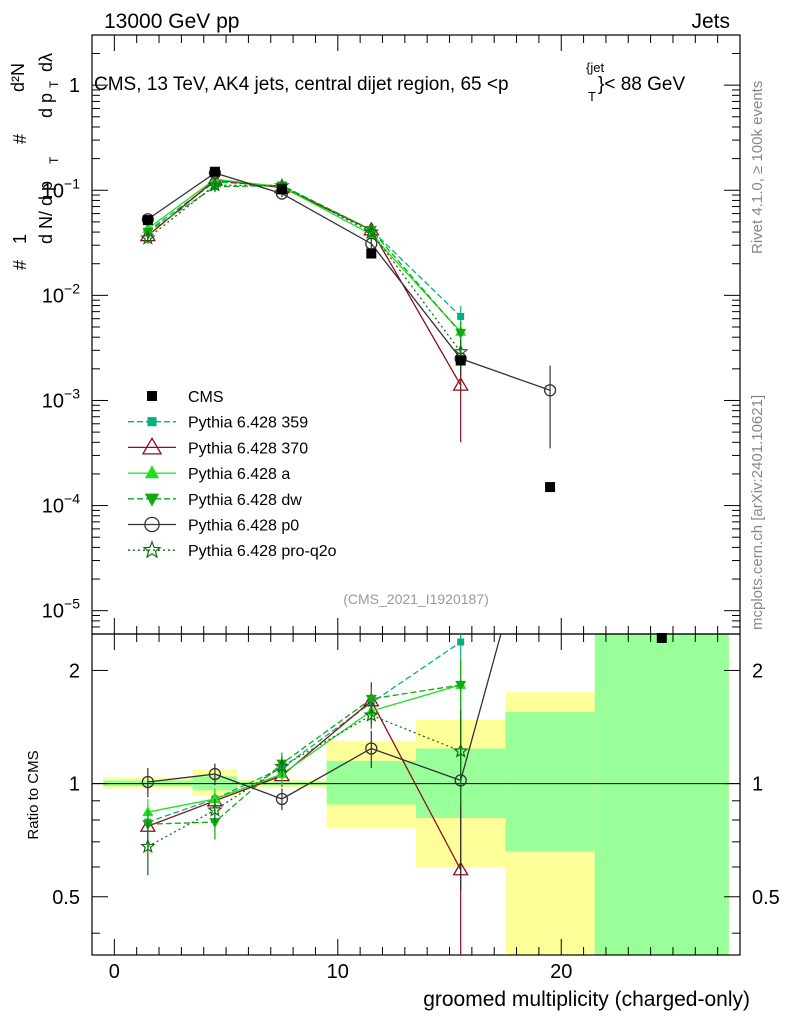 This screenshot has width=786, height=1024. What do you see at coordinates (74, 785) in the screenshot?
I see `lower-ytick-label-1: 1` at bounding box center [74, 785].